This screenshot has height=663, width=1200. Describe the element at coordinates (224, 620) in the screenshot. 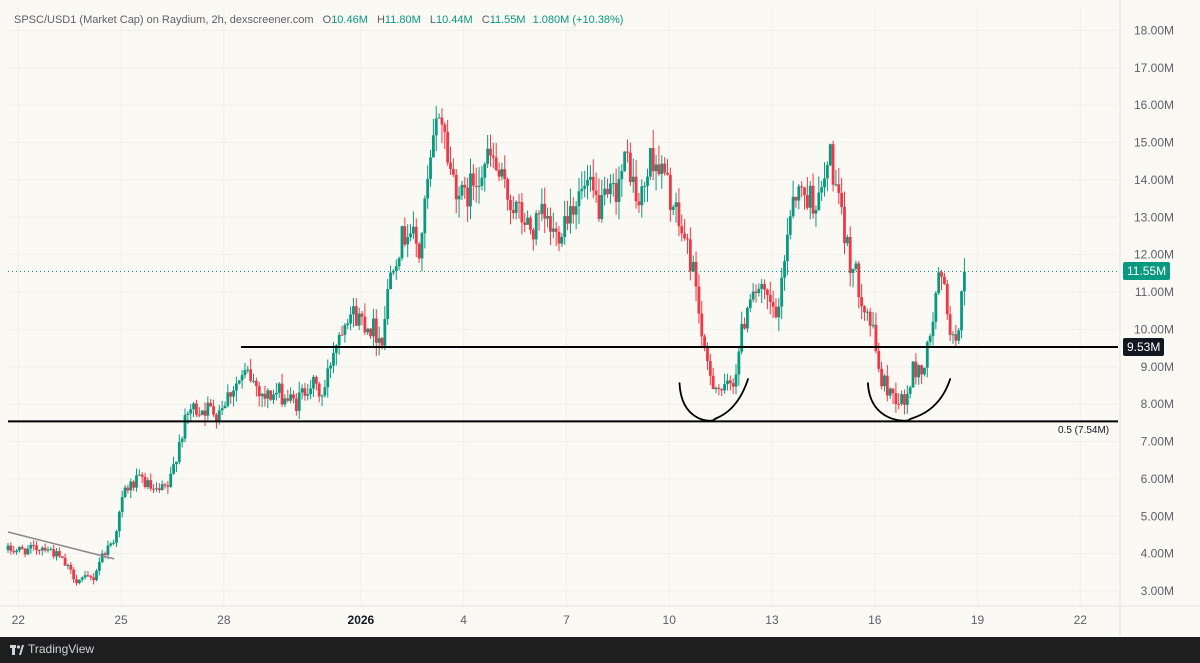

I see `x-tick-label: 28` at that location.